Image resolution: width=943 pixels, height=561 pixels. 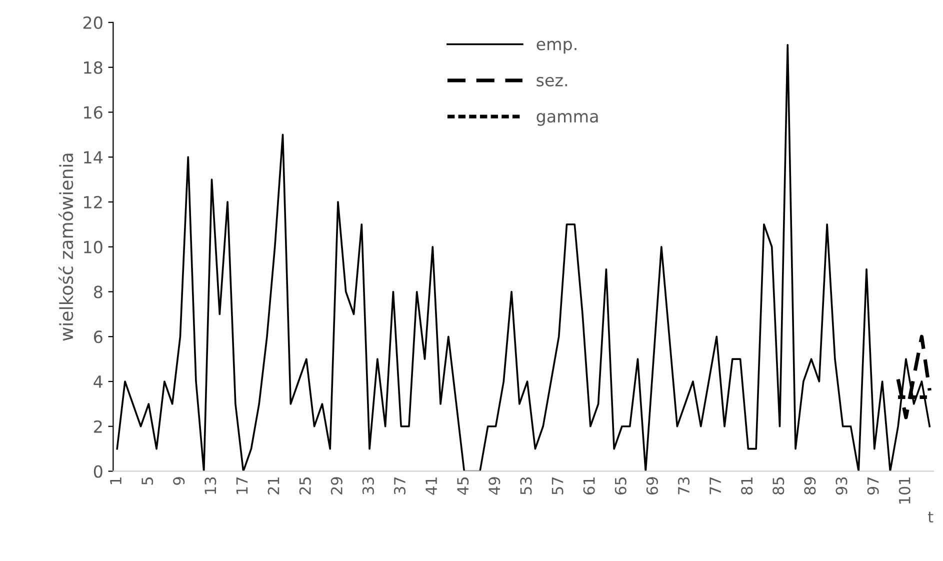 What do you see at coordinates (93, 112) in the screenshot?
I see `y-tick-label: 16` at bounding box center [93, 112].